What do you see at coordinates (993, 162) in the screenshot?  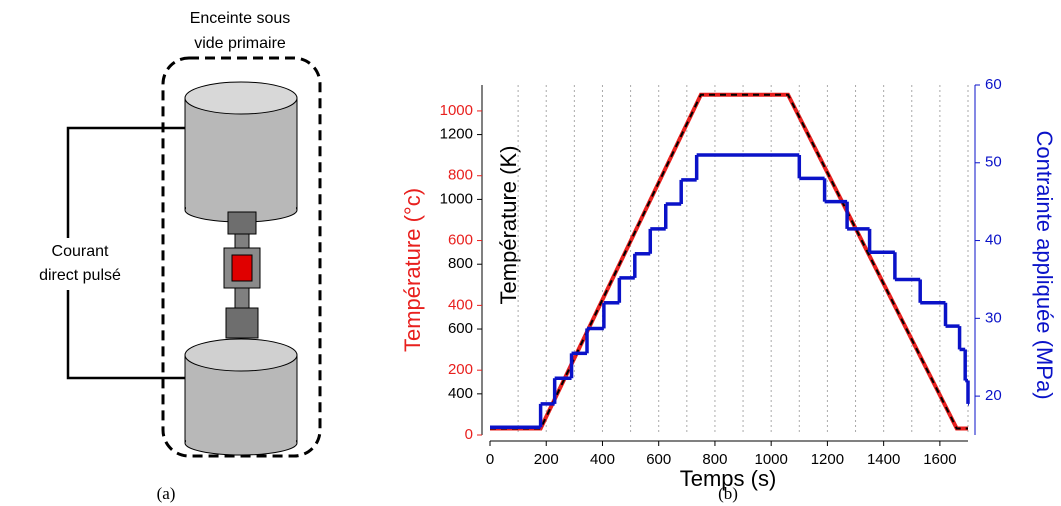 I see `y2-tick-label: 50` at bounding box center [993, 162].